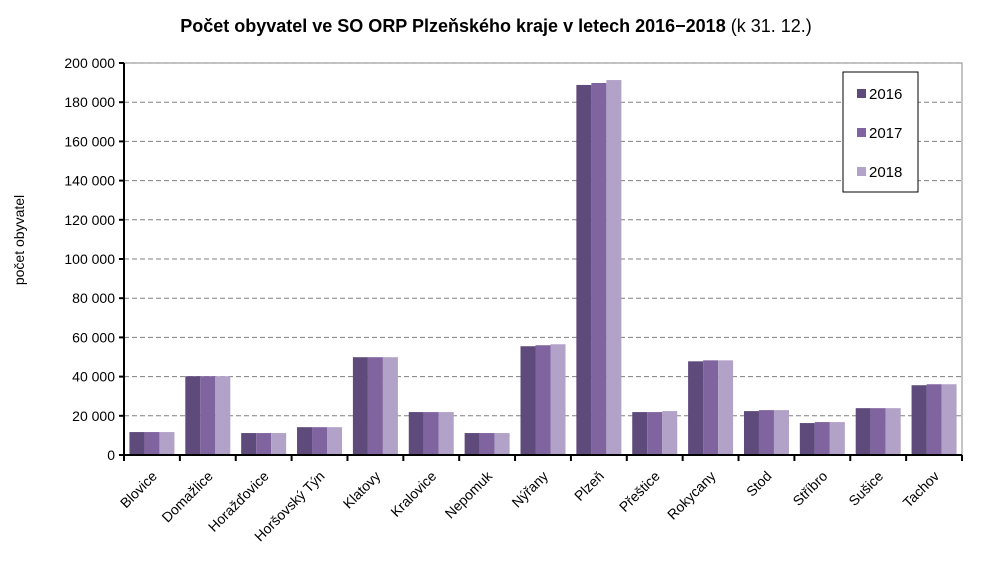  Describe the element at coordinates (89, 181) in the screenshot. I see `y-tick-label: 140 000` at that location.